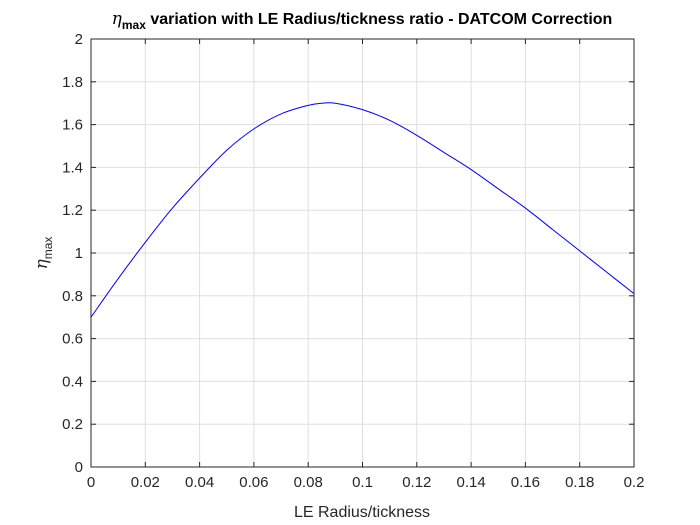  I want to click on y-tick-labels: 0 0.2 0.4 0.6 0.8 1 1.2 1.4 1.6 1.8 2, so click(72, 253).